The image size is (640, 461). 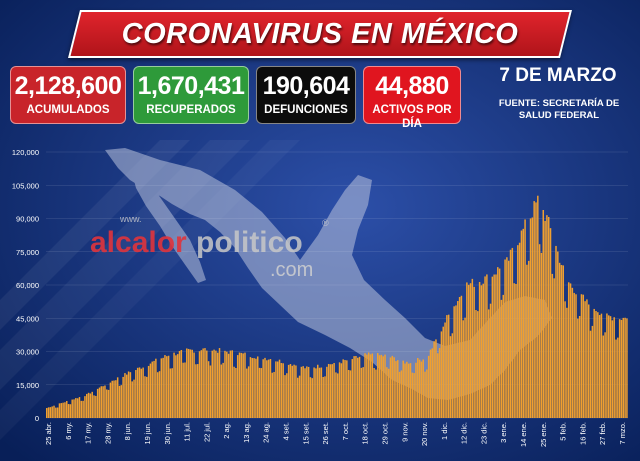 I want to click on x-tick-label: 3 ene., so click(x=503, y=432).